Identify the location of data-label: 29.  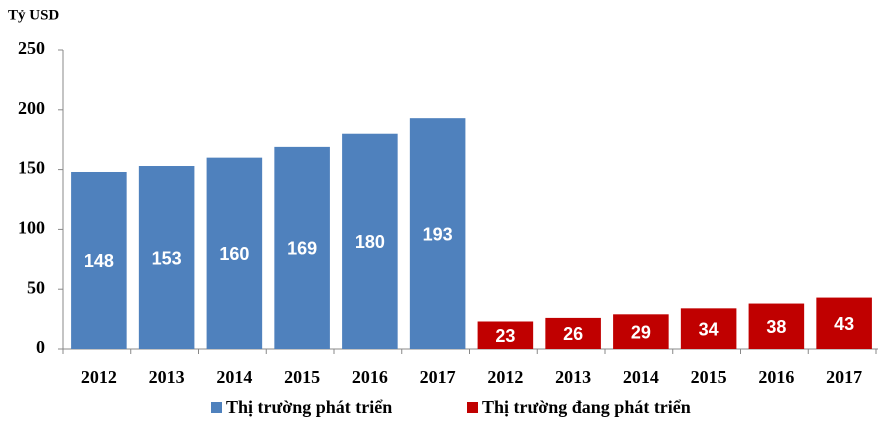
(641, 332).